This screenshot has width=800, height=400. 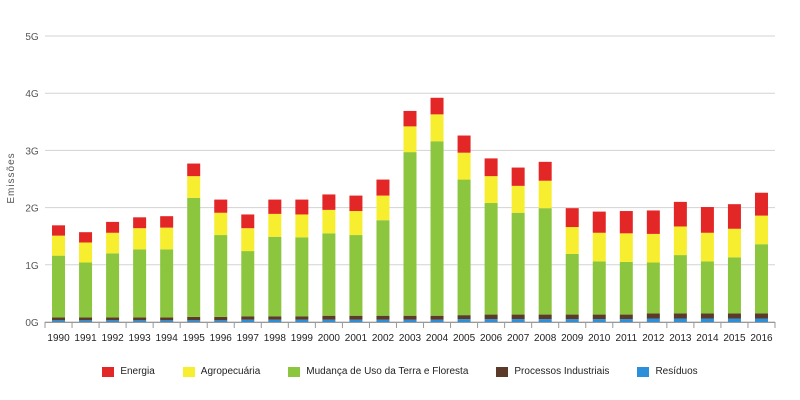 I want to click on x-tick-label: 2008, so click(x=545, y=338).